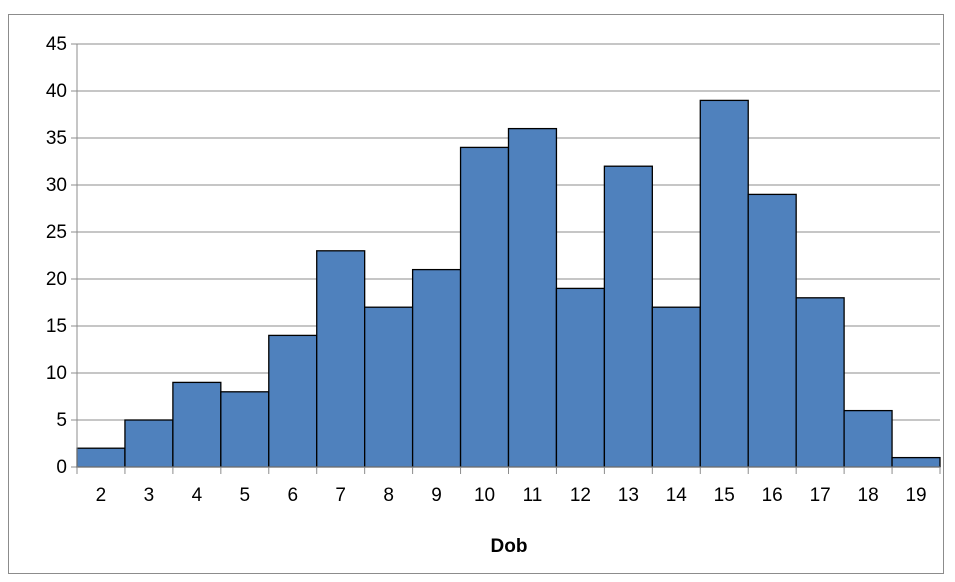 This screenshot has height=582, width=955. I want to click on y-tick-label: 35, so click(56, 138).